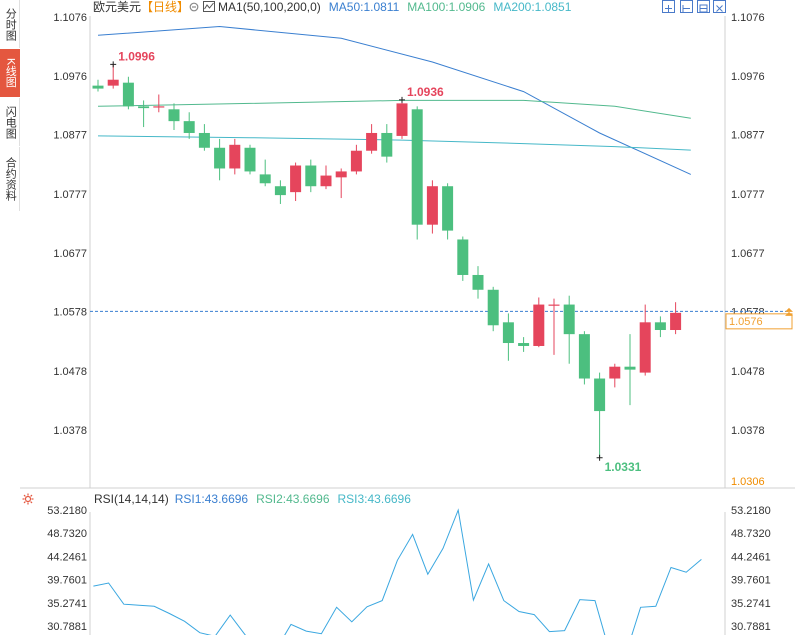 The height and width of the screenshot is (635, 795). Describe the element at coordinates (751, 627) in the screenshot. I see `rsi-y-tick-right: 30.7881` at that location.